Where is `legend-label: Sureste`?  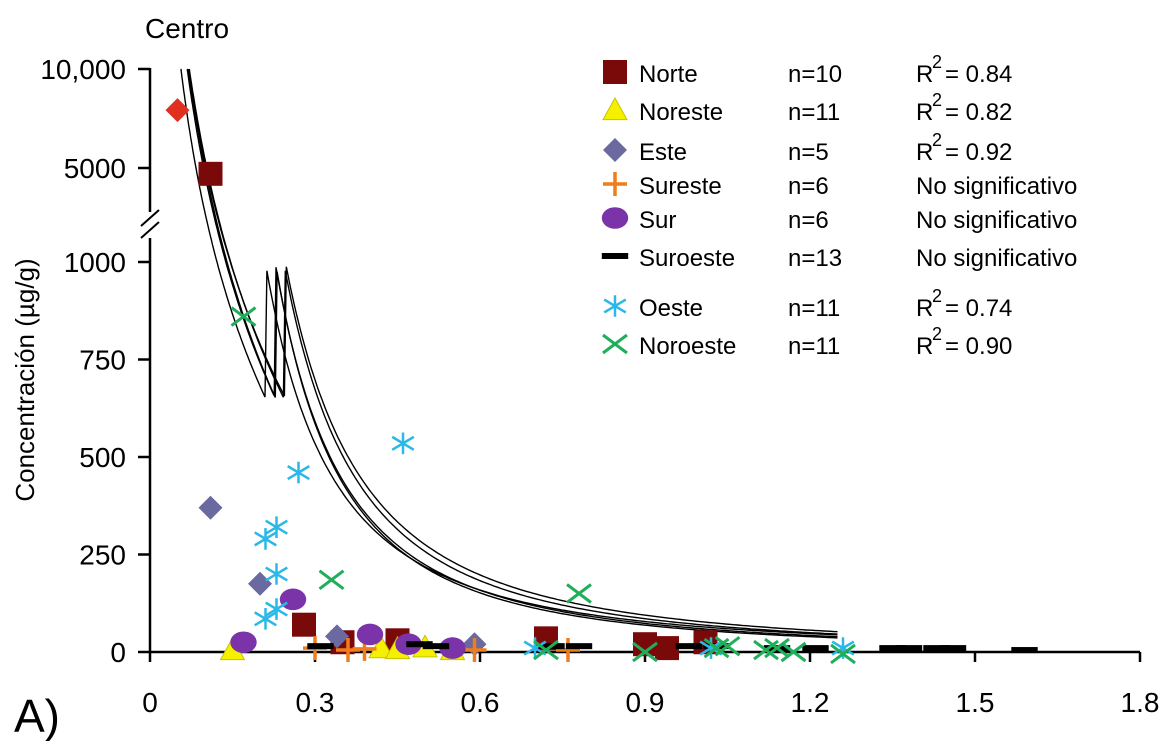
legend-label: Sureste is located at coordinates (680, 186).